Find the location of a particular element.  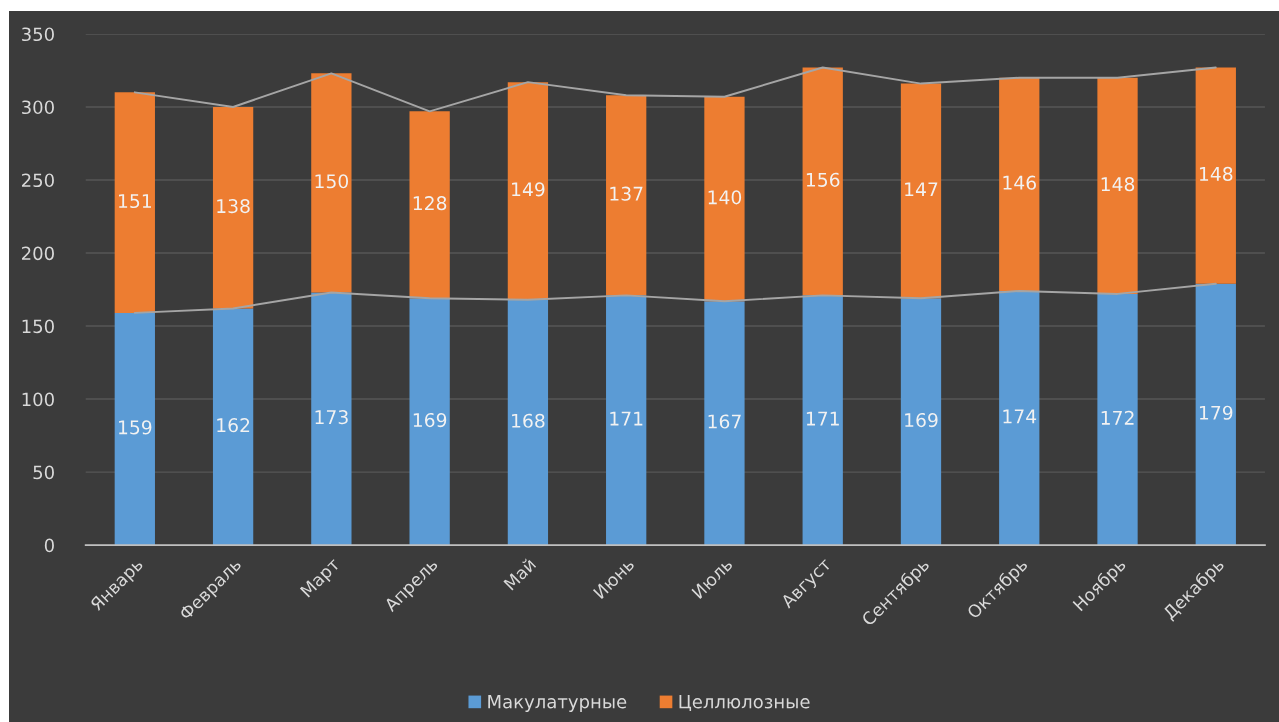

data-label: 159 is located at coordinates (135, 427).